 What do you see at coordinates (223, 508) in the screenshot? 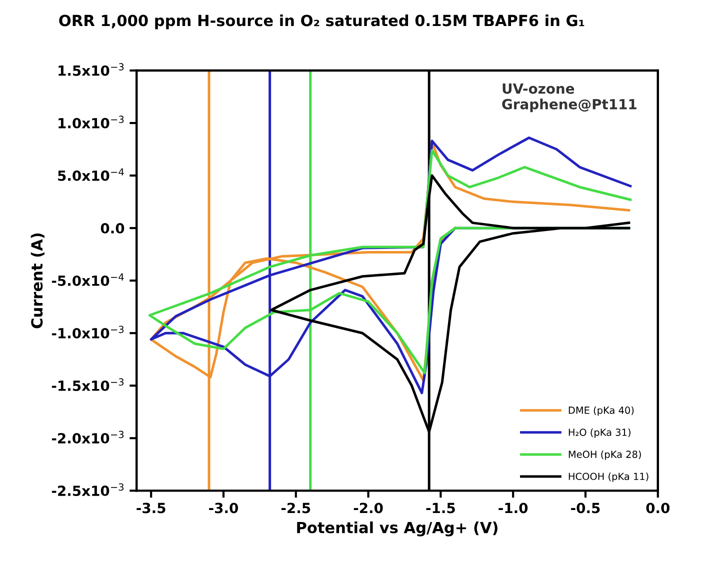
I see `x-tick-label: -3.0` at bounding box center [223, 508].